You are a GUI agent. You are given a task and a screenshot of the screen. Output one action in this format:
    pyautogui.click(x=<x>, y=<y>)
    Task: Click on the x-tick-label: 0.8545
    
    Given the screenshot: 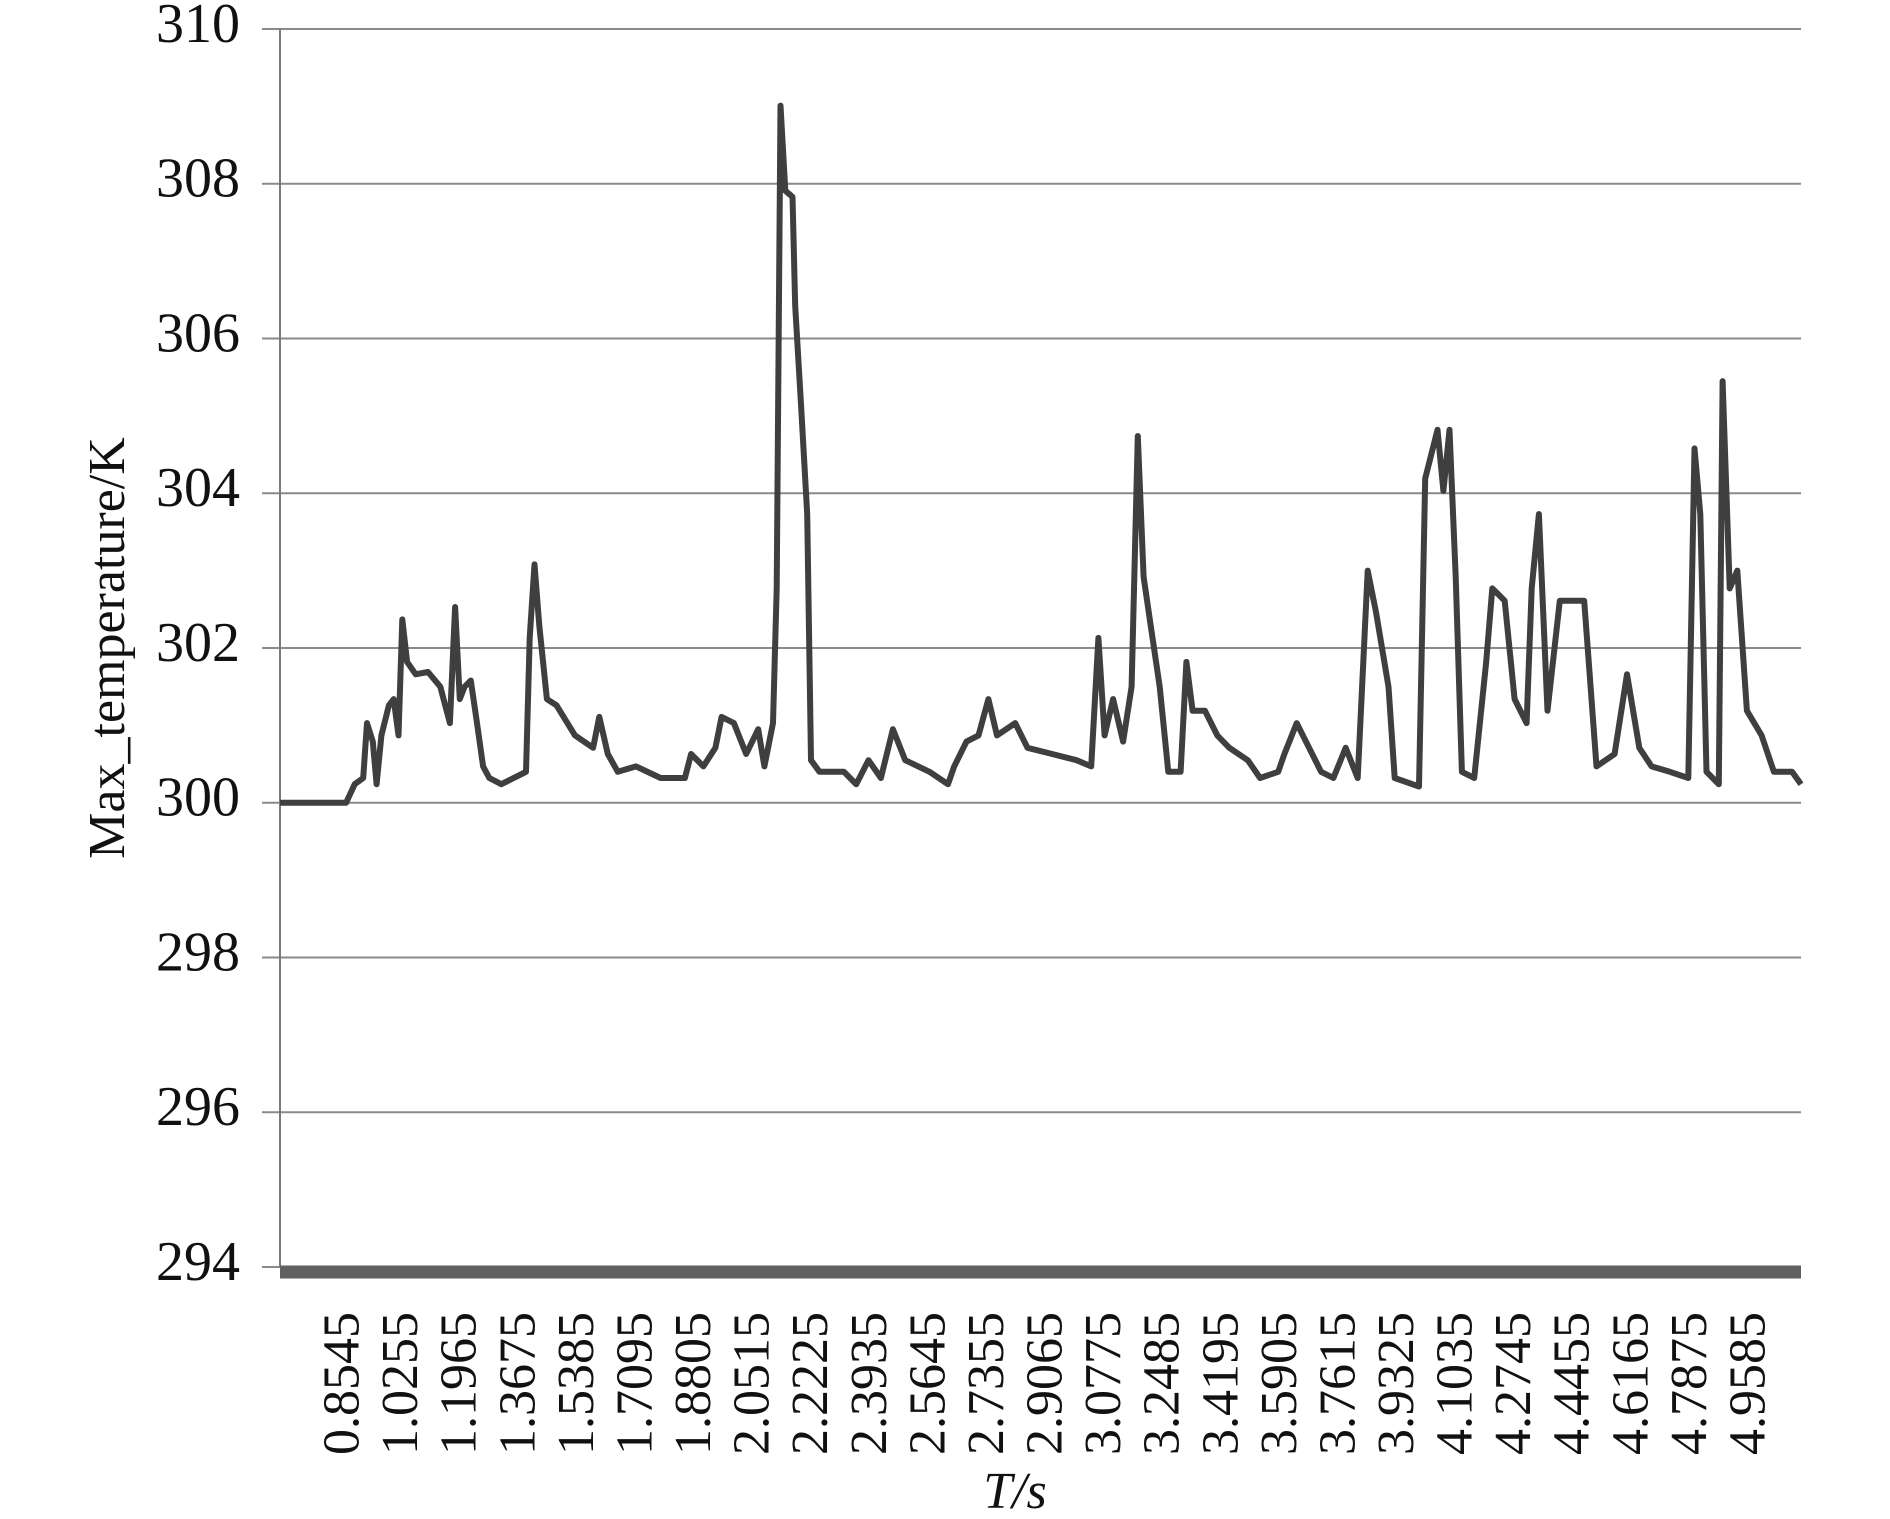 What is the action you would take?
    pyautogui.click(x=342, y=1383)
    